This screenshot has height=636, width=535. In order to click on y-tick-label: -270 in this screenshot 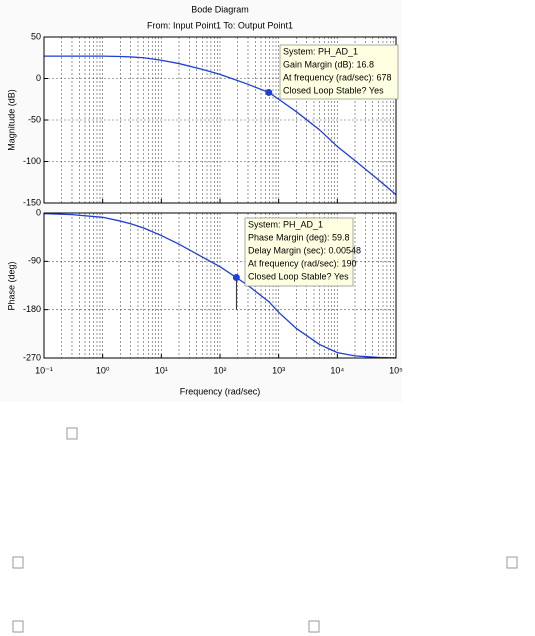, I will do `click(32, 357)`.